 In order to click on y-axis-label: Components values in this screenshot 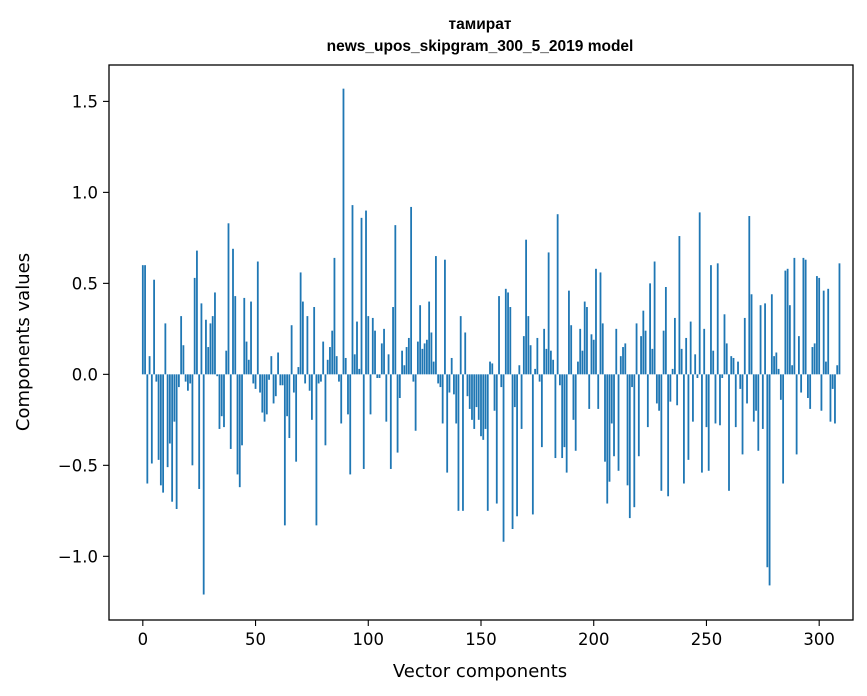, I will do `click(23, 342)`.